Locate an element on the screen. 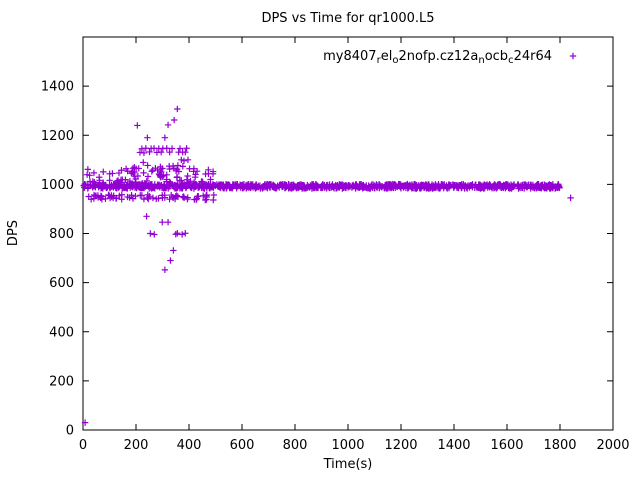 The image size is (640, 480). x-tick-label: 1400 is located at coordinates (453, 445).